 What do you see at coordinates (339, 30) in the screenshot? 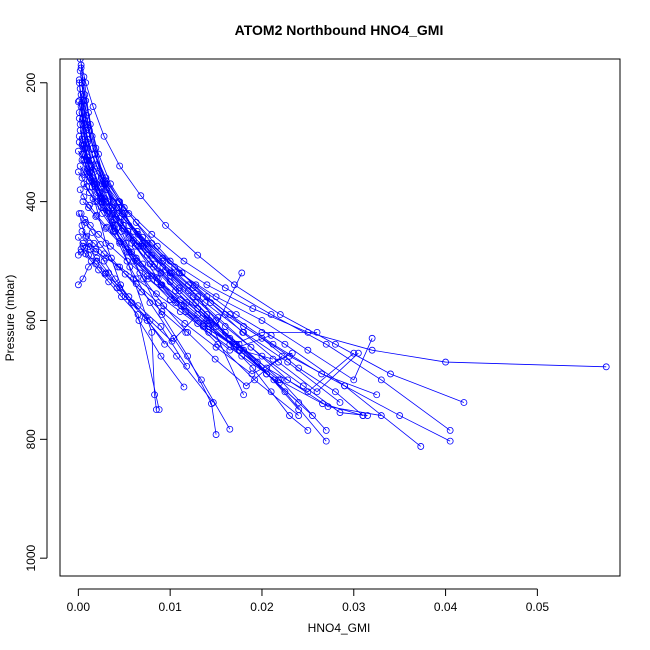
I see `chart-title: ATOM2 Northbound HNO4_GMI` at bounding box center [339, 30].